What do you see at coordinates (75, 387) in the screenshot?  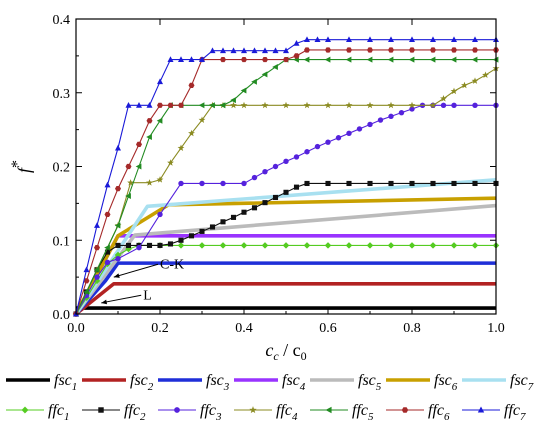 I see `legend-entry-fsc-1-label-sub: 1` at bounding box center [75, 387].